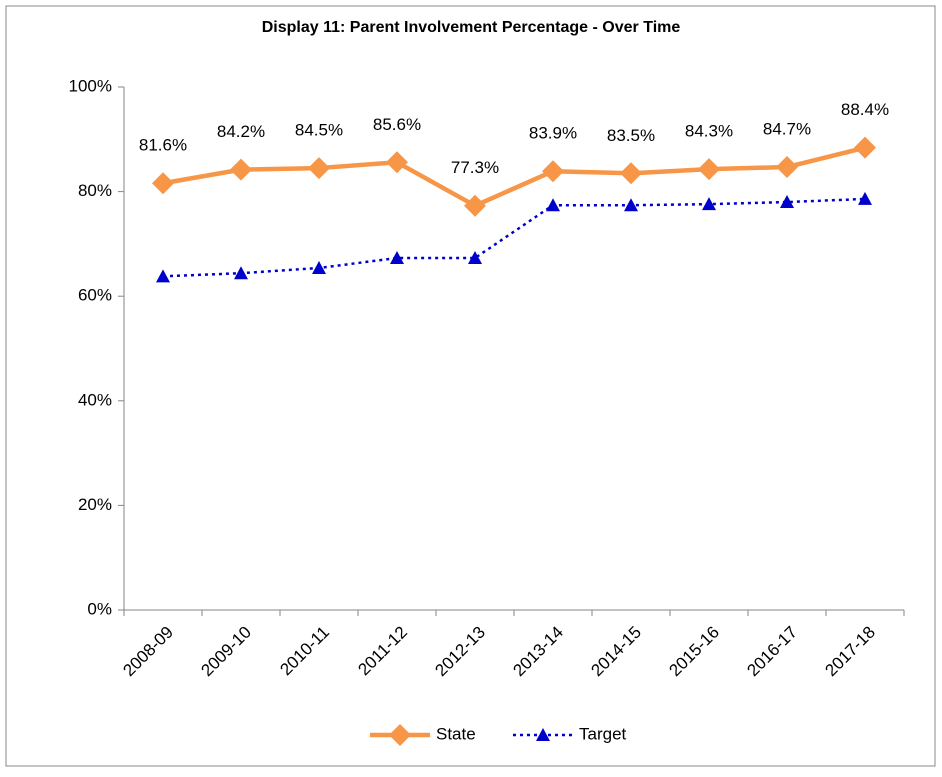 Image resolution: width=942 pixels, height=777 pixels. What do you see at coordinates (90, 85) in the screenshot?
I see `y-tick-label: 100%` at bounding box center [90, 85].